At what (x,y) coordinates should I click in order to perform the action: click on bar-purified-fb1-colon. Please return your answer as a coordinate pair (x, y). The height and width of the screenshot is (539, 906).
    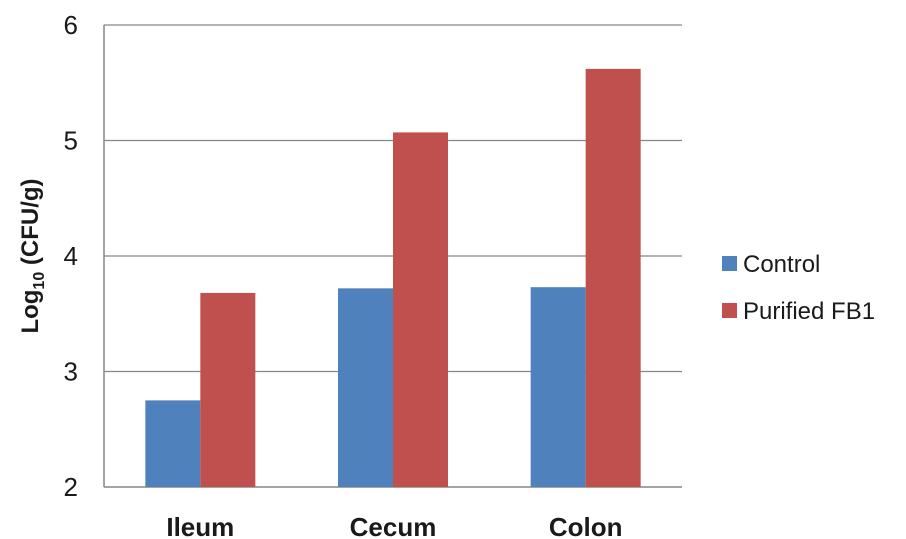
    Looking at the image, I should click on (613, 277).